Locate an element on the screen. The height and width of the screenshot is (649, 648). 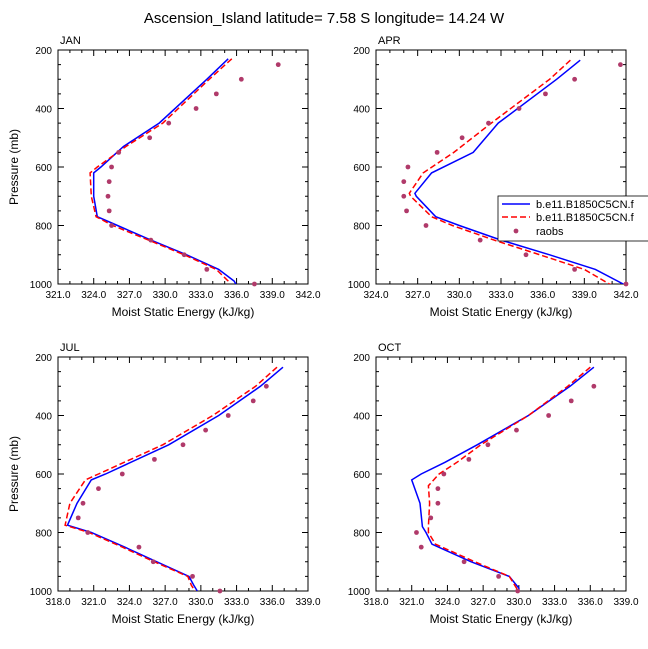
x-tick-label: 342.0 is located at coordinates (625, 295).